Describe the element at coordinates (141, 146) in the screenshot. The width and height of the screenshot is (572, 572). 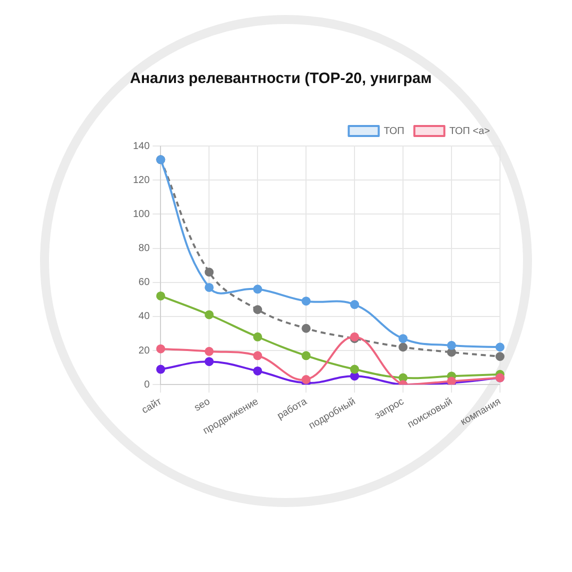
I see `y-tick-label: 140` at that location.